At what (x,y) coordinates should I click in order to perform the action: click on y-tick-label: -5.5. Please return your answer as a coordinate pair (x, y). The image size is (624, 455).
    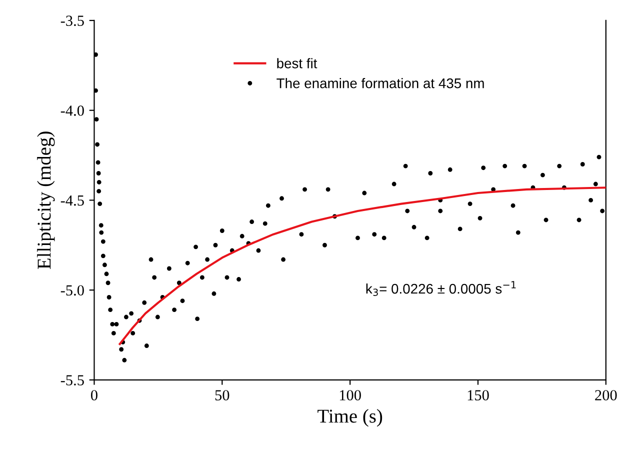
    Looking at the image, I should click on (72, 380).